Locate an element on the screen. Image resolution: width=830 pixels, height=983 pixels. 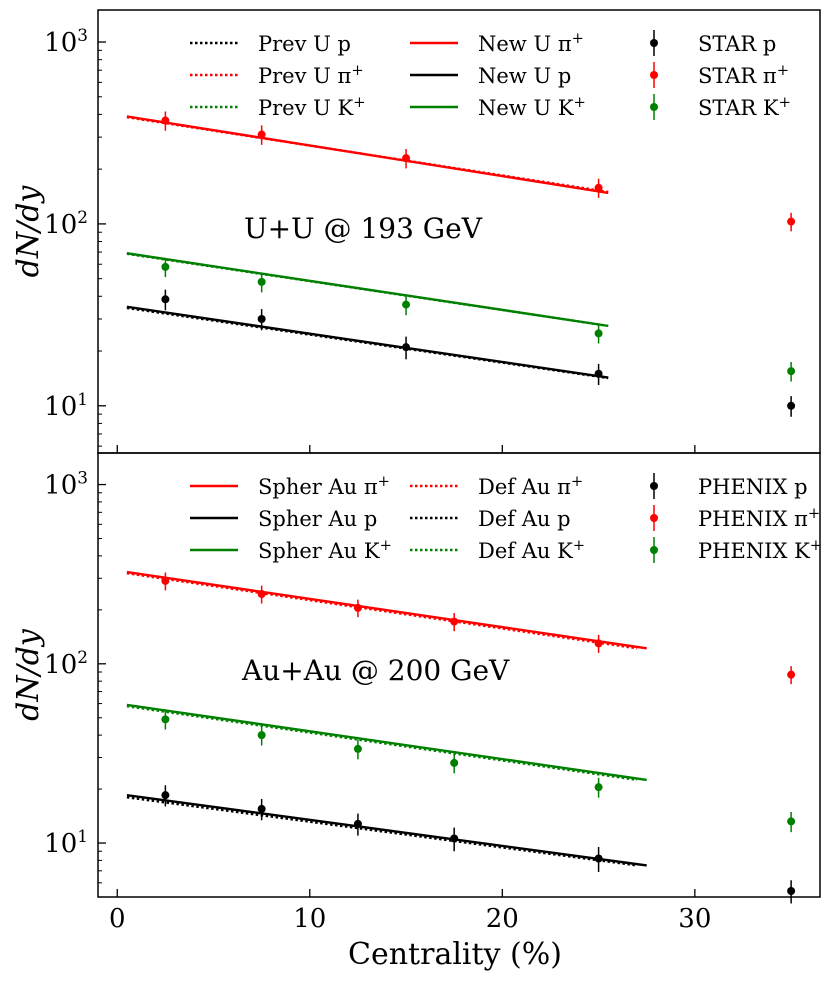
legend-label: Spher Au K+ is located at coordinates (325, 550).